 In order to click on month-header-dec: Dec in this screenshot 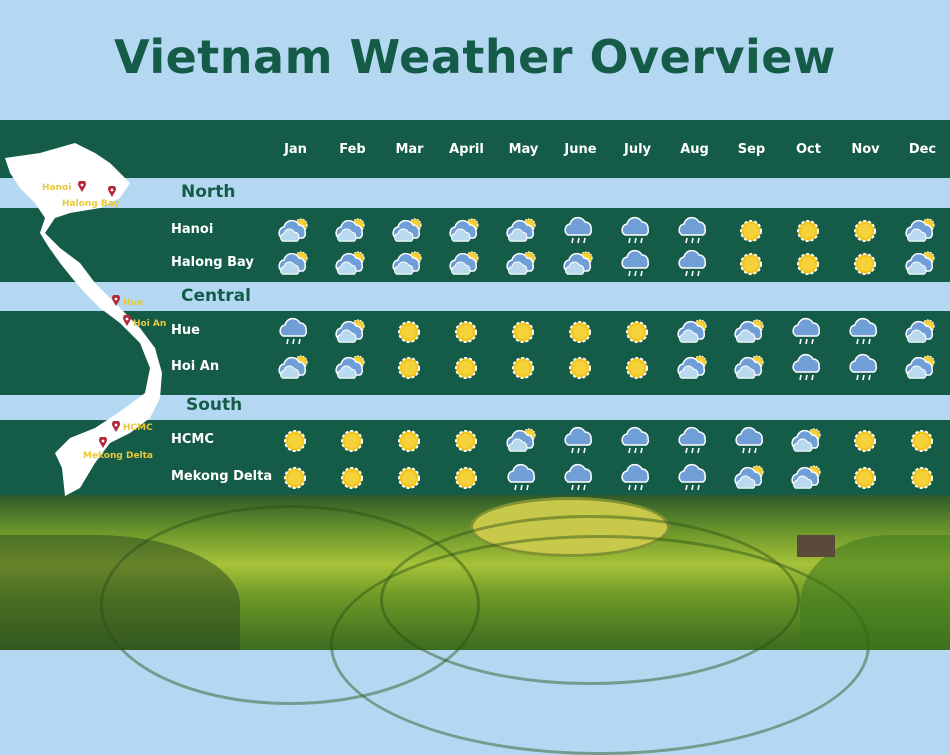, I will do `click(922, 149)`.